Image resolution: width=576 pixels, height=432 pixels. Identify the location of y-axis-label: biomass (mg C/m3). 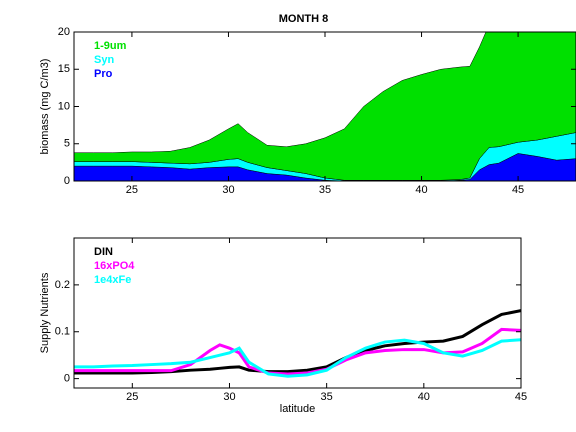
(45, 107).